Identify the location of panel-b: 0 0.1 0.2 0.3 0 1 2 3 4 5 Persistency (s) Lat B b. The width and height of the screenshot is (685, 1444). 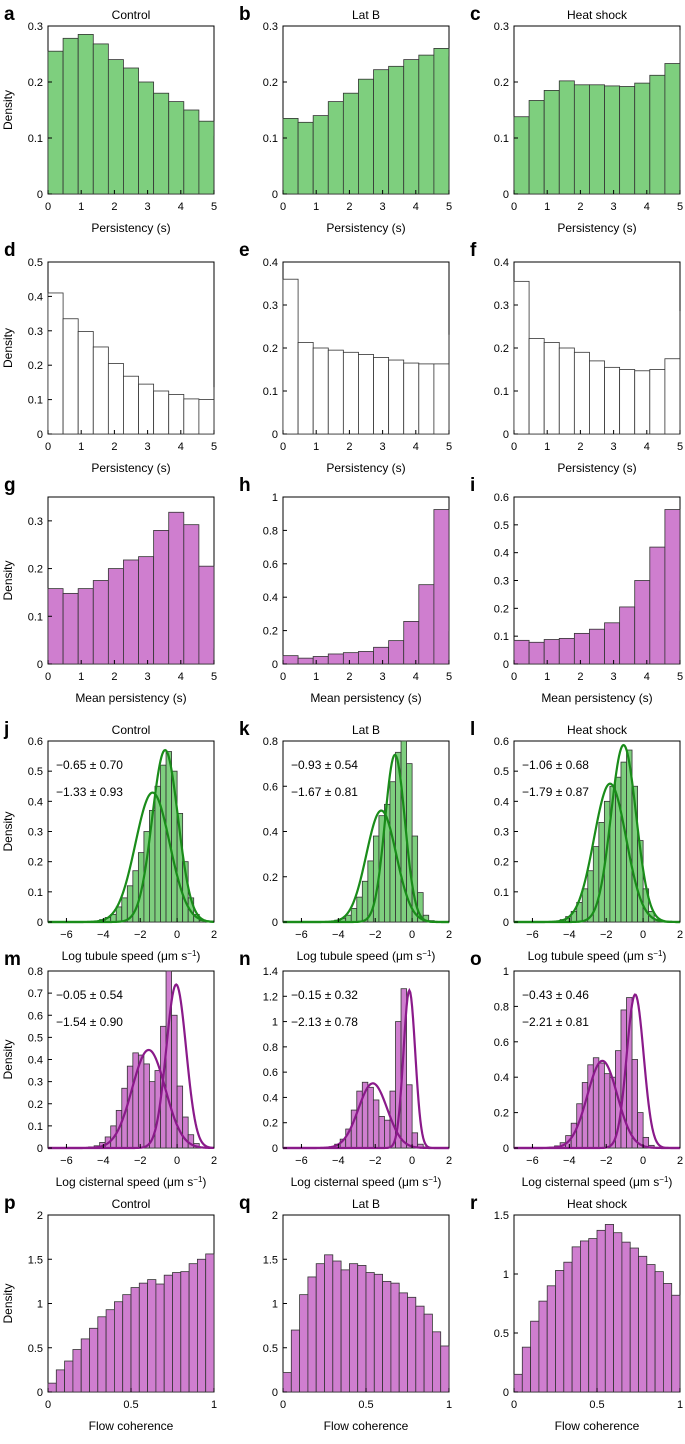
(345, 119).